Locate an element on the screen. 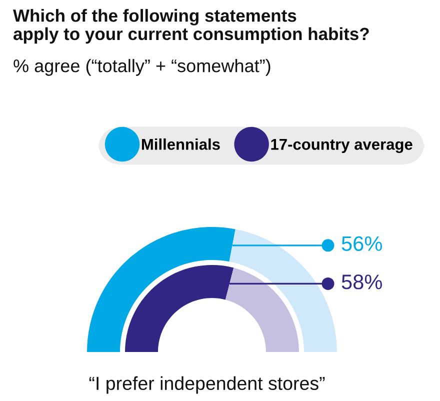 This screenshot has width=440, height=401. chart-subtitle: % agree (“totally” + “somewhat”) is located at coordinates (142, 67).